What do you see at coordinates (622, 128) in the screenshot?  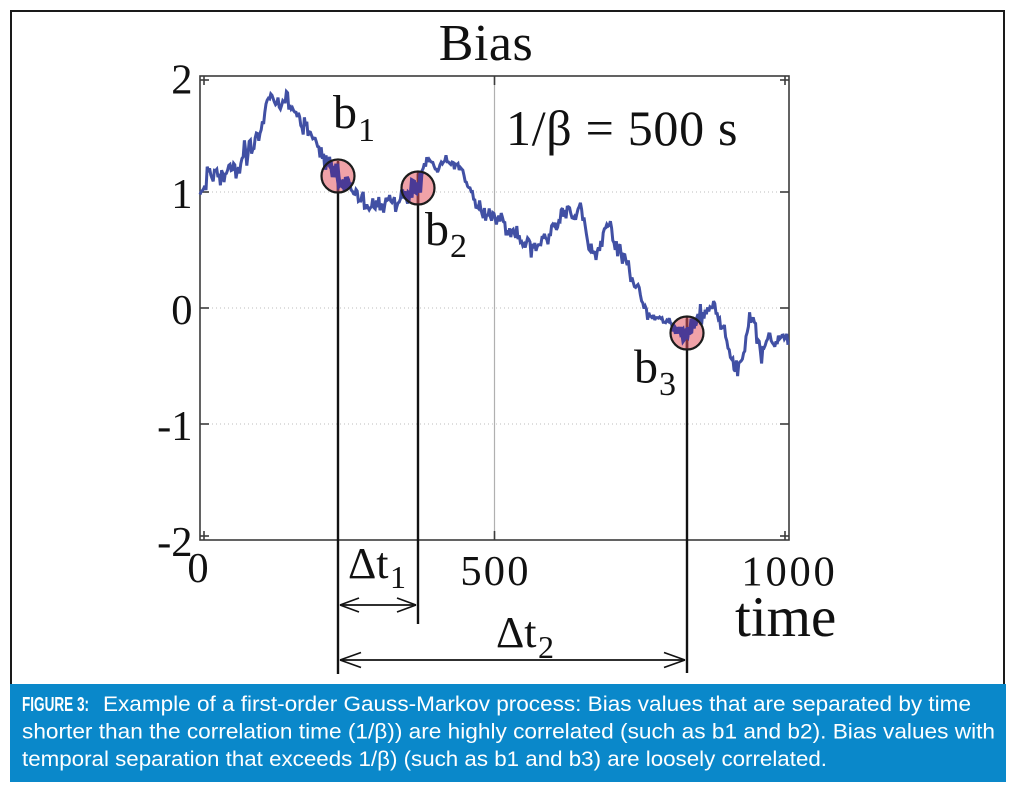 I see `svg-text: 1/β = 500 s` at bounding box center [622, 128].